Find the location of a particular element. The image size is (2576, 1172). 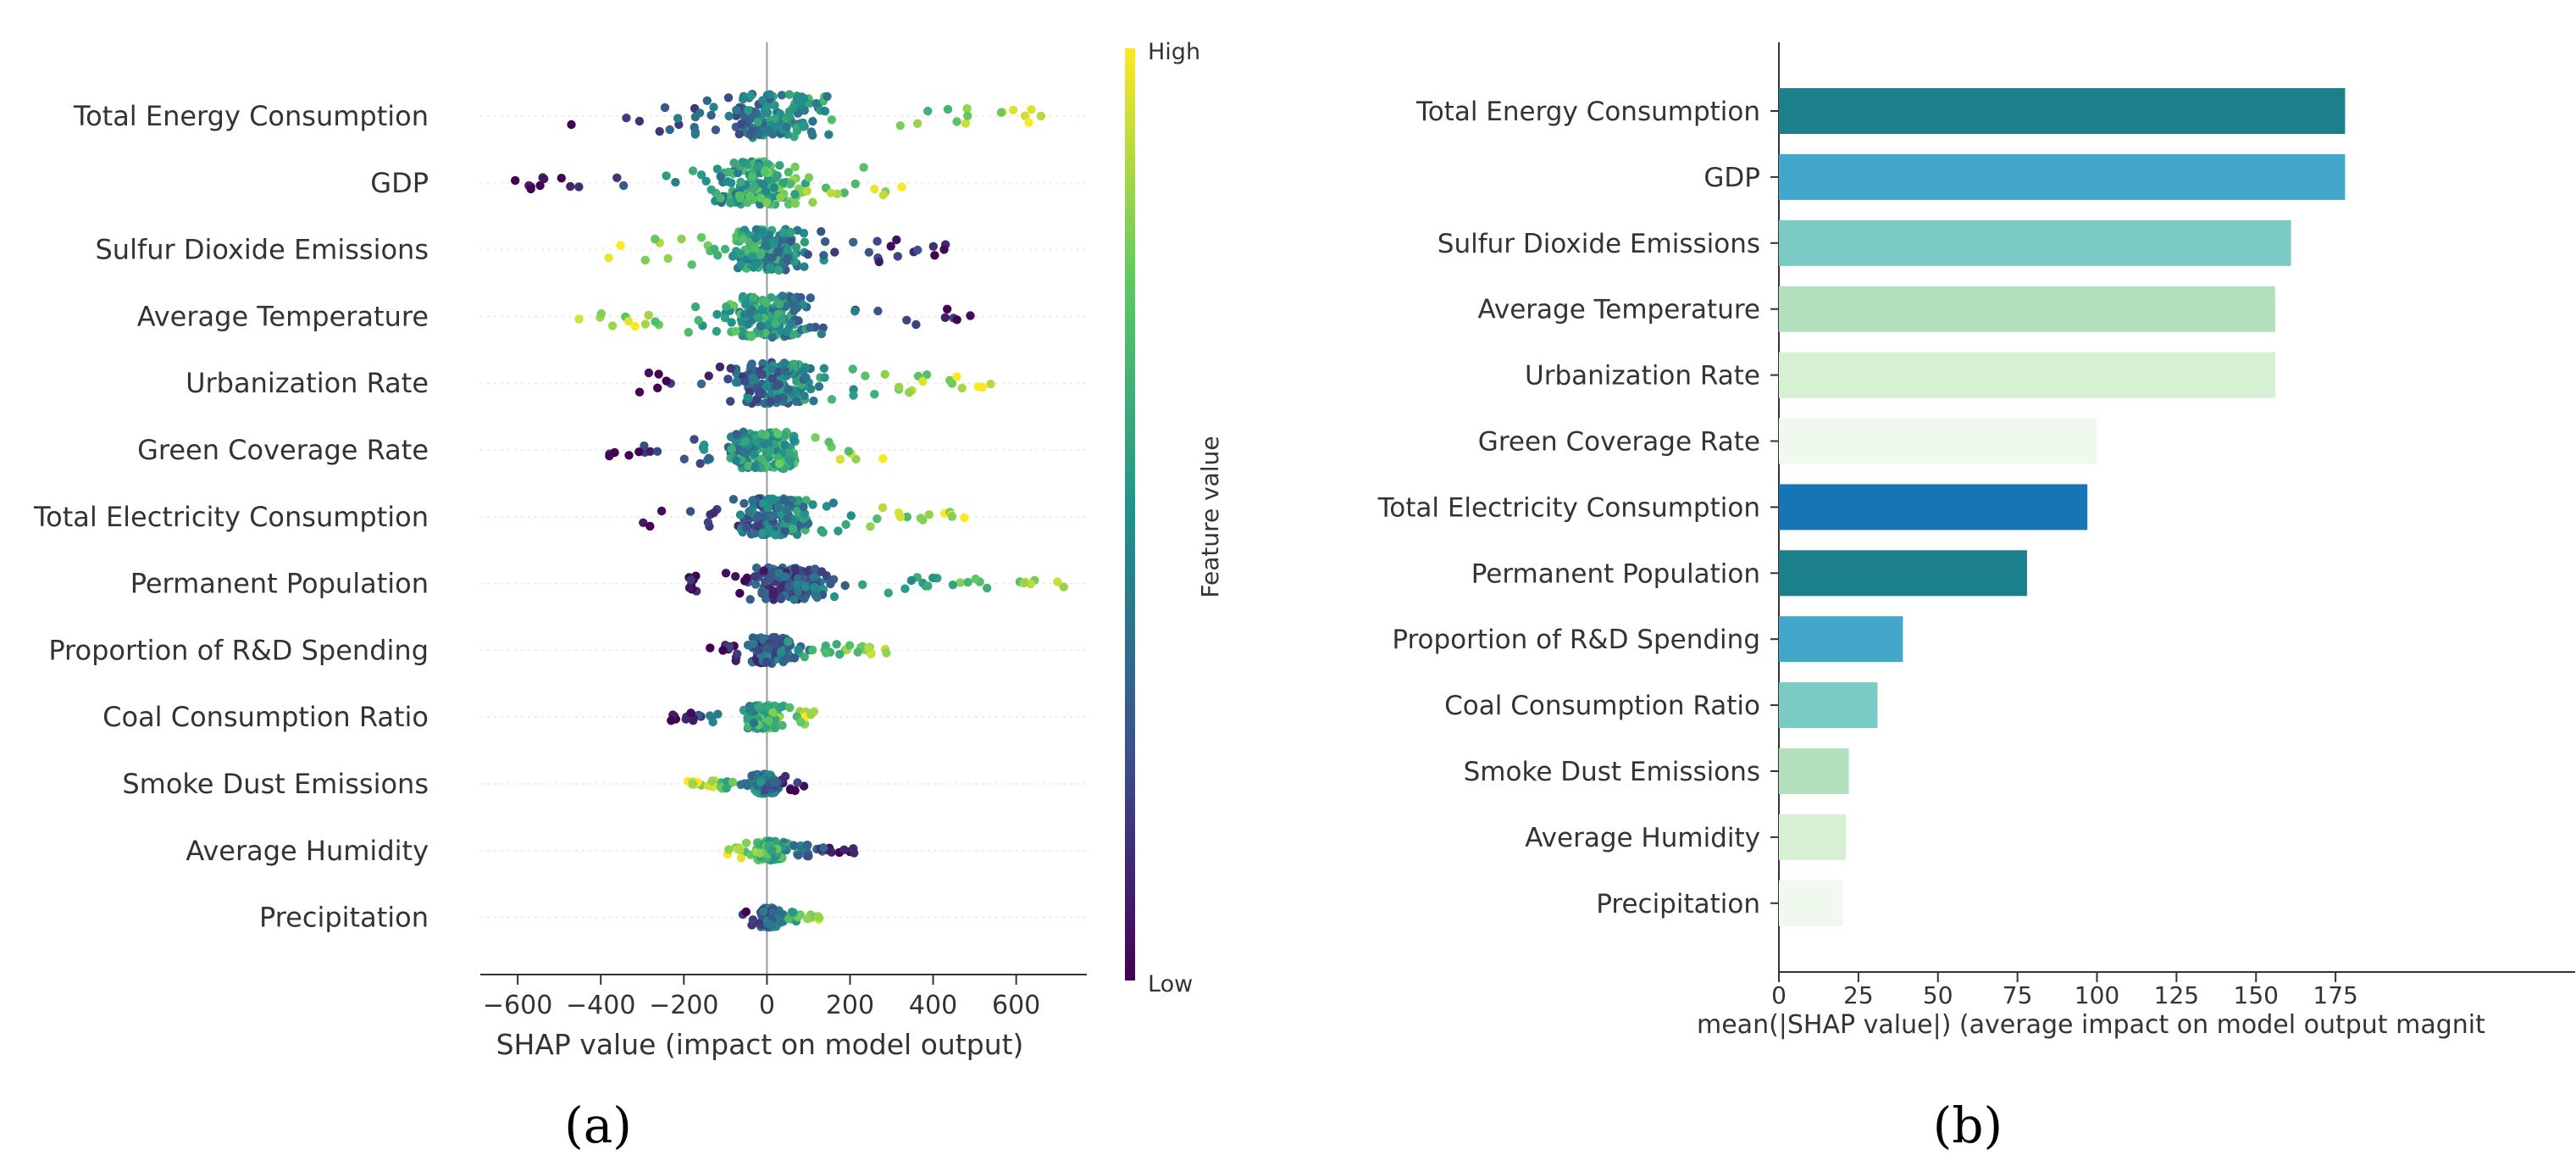

feature-label: Sulfur Dioxide Emissions is located at coordinates (262, 250).